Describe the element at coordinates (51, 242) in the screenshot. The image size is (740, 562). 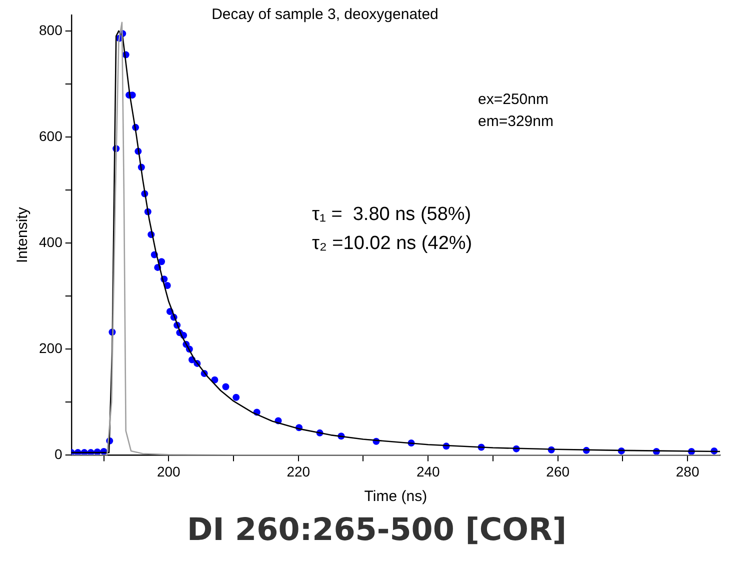
I see `y-tick-label: 400` at that location.